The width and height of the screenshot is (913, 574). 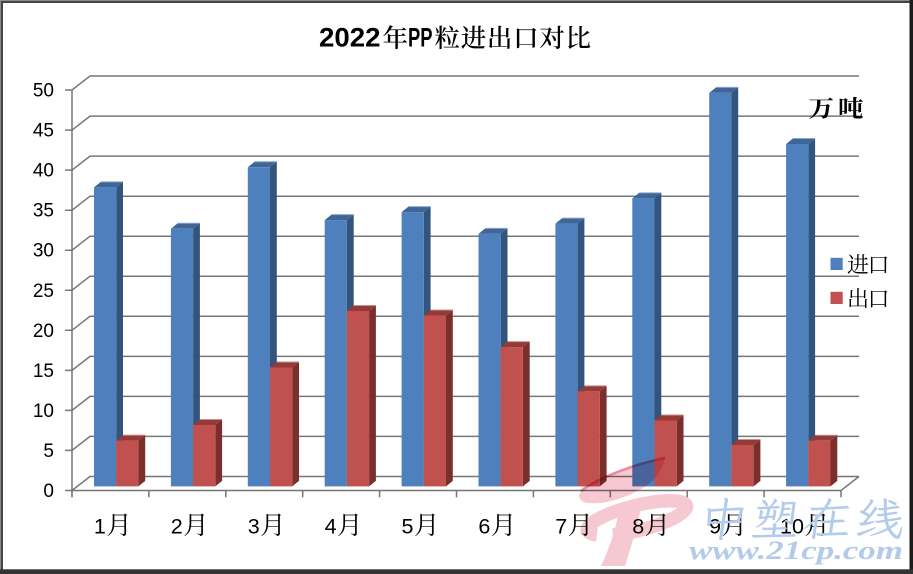 I want to click on svg-text: 2, so click(x=177, y=527).